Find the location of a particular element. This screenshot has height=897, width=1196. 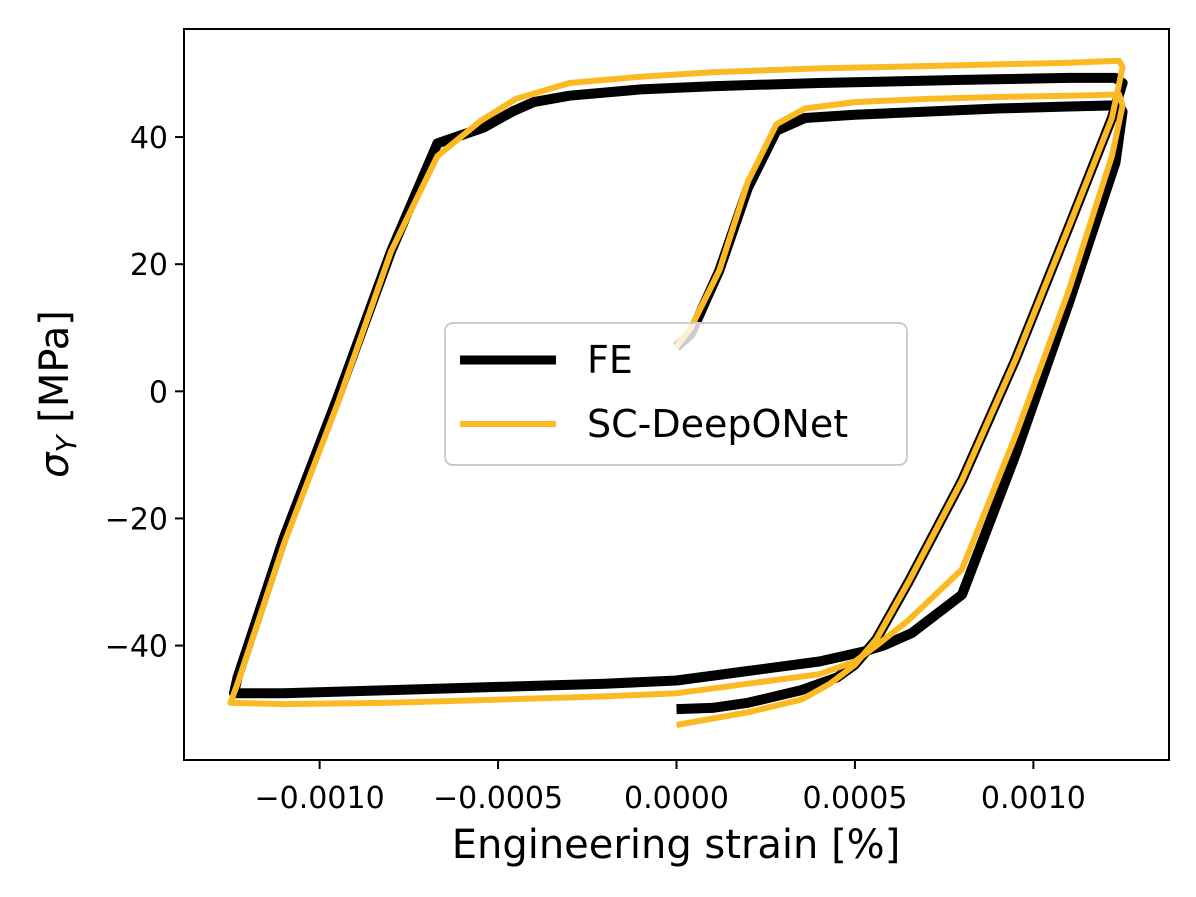

y-axis-label: σY [MPa] is located at coordinates (57, 394).